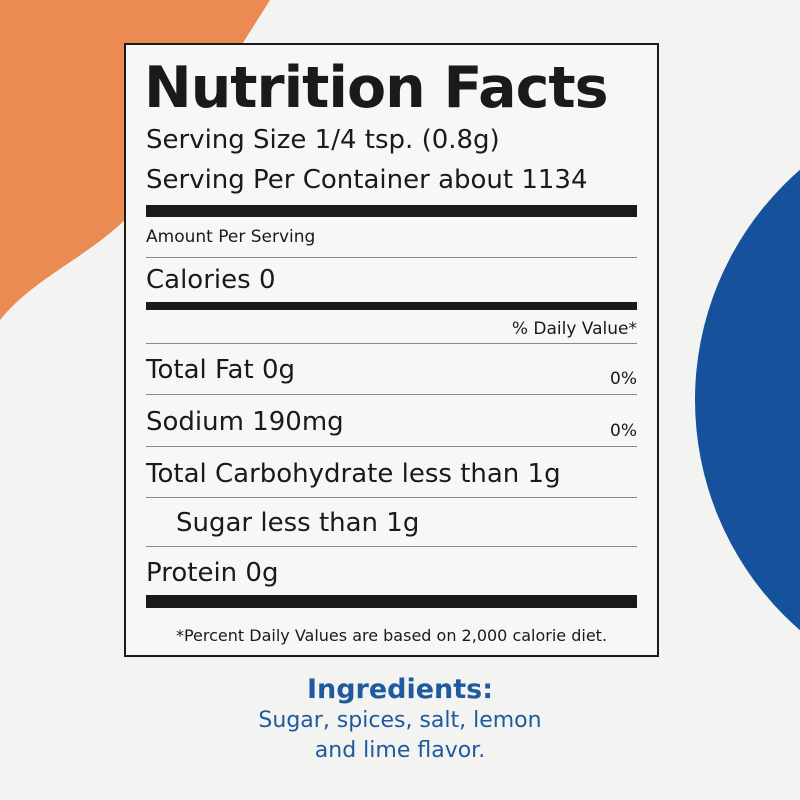 This screenshot has height=800, width=800. What do you see at coordinates (391, 573) in the screenshot?
I see `nutrient-row-protein: Protein 0g` at bounding box center [391, 573].